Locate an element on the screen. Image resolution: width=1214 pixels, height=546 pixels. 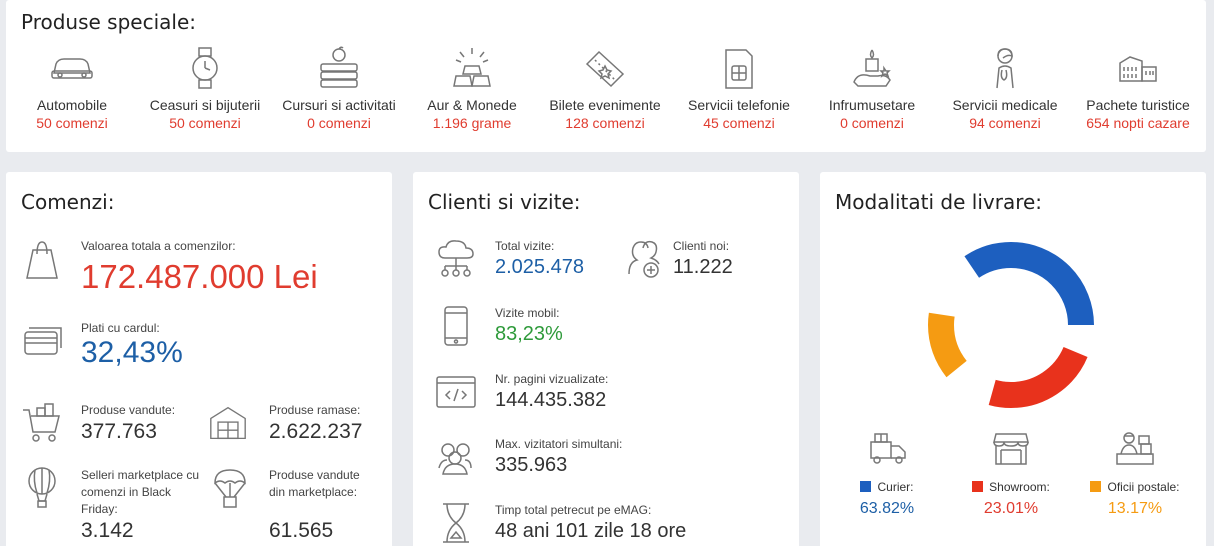
product-count: 1.196 grame is located at coordinates (472, 123).